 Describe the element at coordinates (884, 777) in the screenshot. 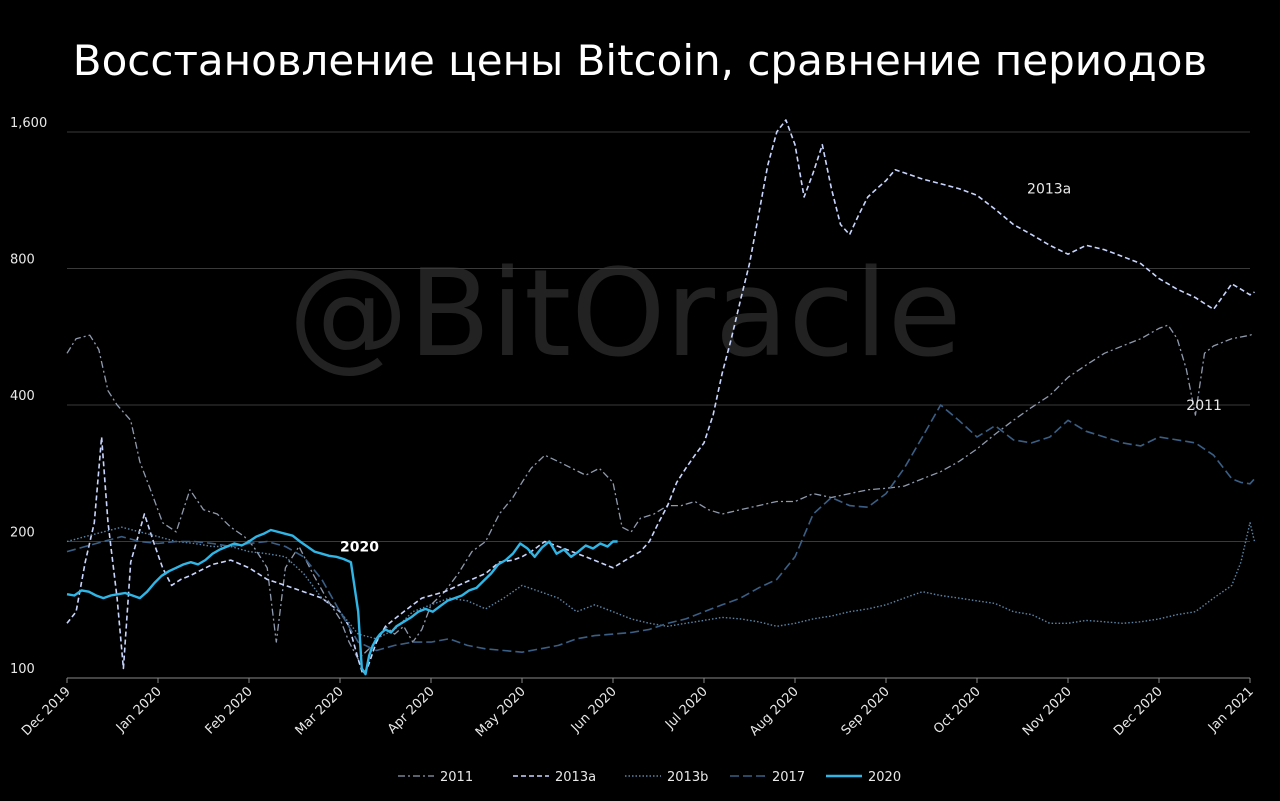

I see `legend-label-2020: 2020` at that location.